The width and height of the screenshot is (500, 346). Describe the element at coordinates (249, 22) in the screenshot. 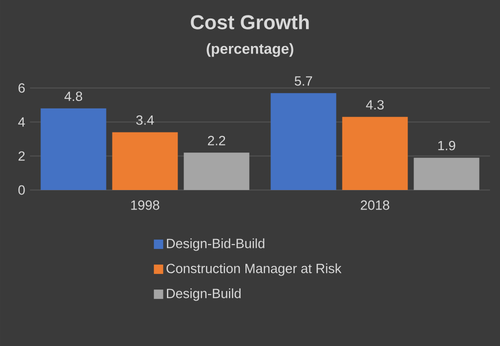

I see `chart-title: Cost Growth` at that location.